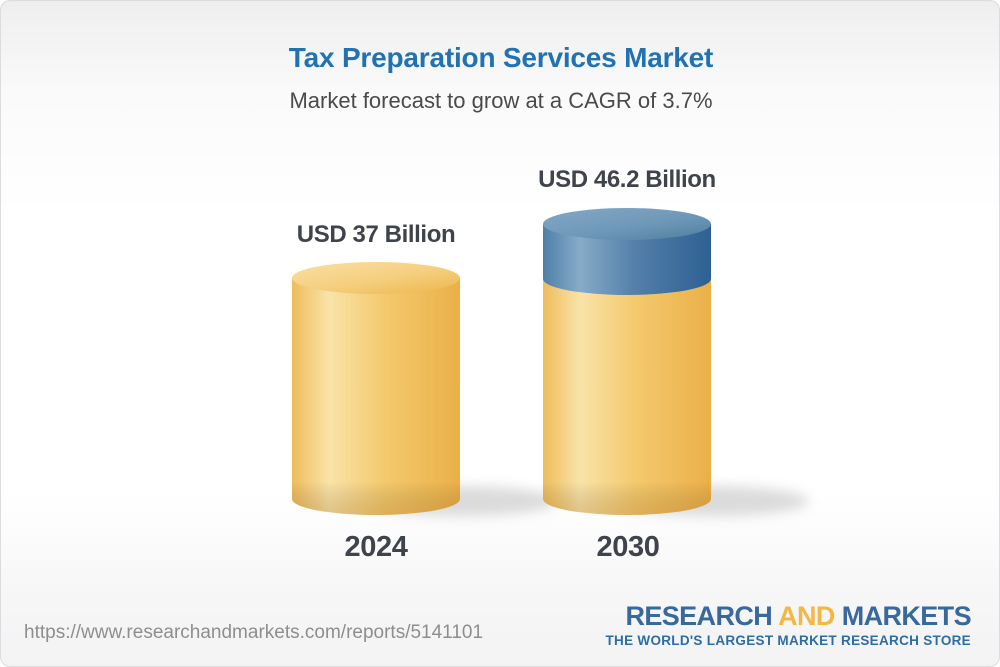 The width and height of the screenshot is (1000, 667). I want to click on category-label-2024: 2024, so click(376, 547).